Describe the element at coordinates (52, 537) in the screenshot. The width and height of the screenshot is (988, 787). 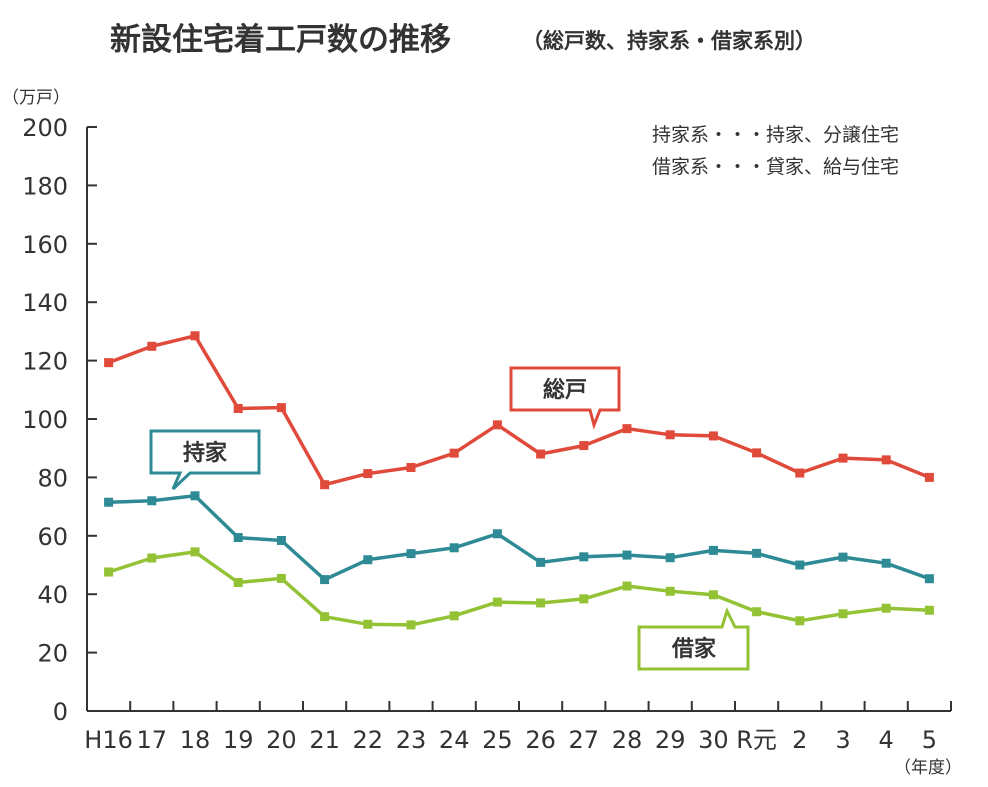
I see `y-tick-label: 60` at that location.